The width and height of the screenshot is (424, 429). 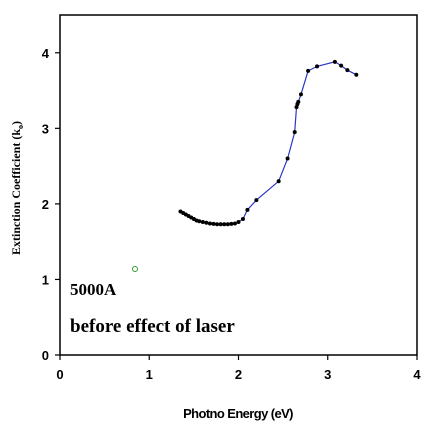 I want to click on y-axis-title-sub: o, so click(x=20, y=127).